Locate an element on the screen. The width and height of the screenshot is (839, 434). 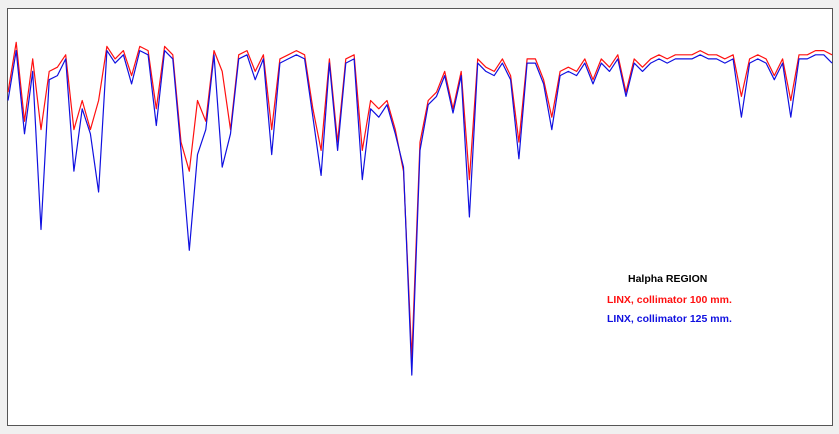
legend-entry: LINX, collimator 125 mm. is located at coordinates (669, 319).